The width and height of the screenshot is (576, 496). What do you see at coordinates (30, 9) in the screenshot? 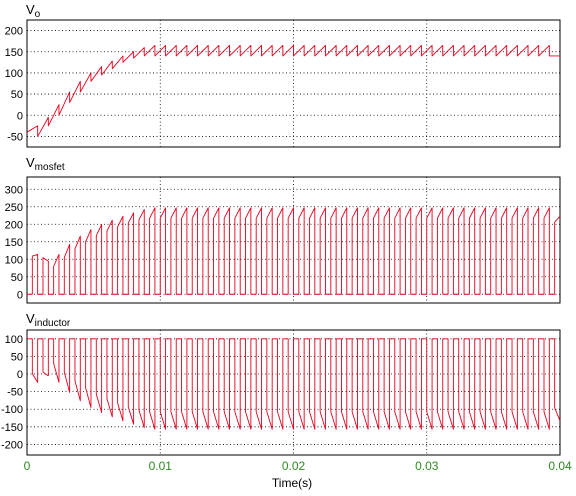
I see `panel-vo-title-main: V` at bounding box center [30, 9].